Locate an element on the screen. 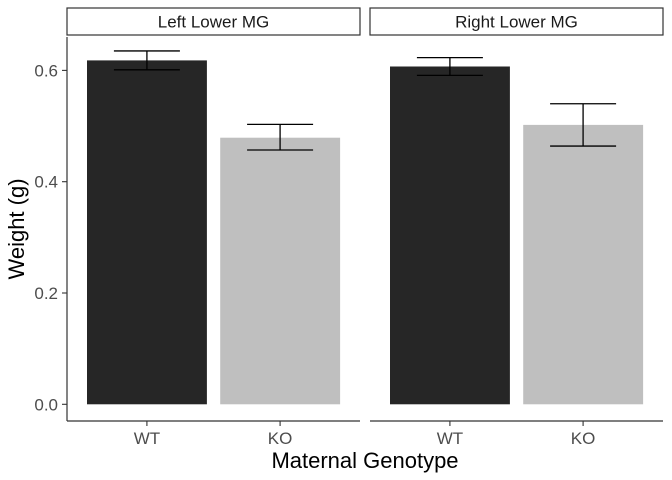 This screenshot has height=480, width=672. panel-right-title: Right Lower MG is located at coordinates (516, 22).